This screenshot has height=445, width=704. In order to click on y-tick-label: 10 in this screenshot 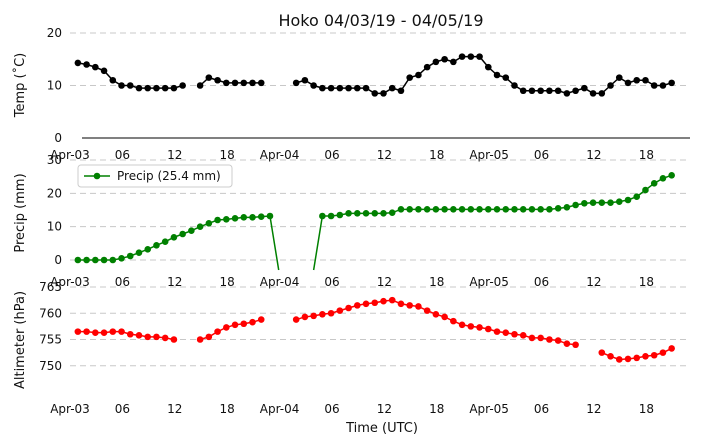, I will do `click(54, 86)`.